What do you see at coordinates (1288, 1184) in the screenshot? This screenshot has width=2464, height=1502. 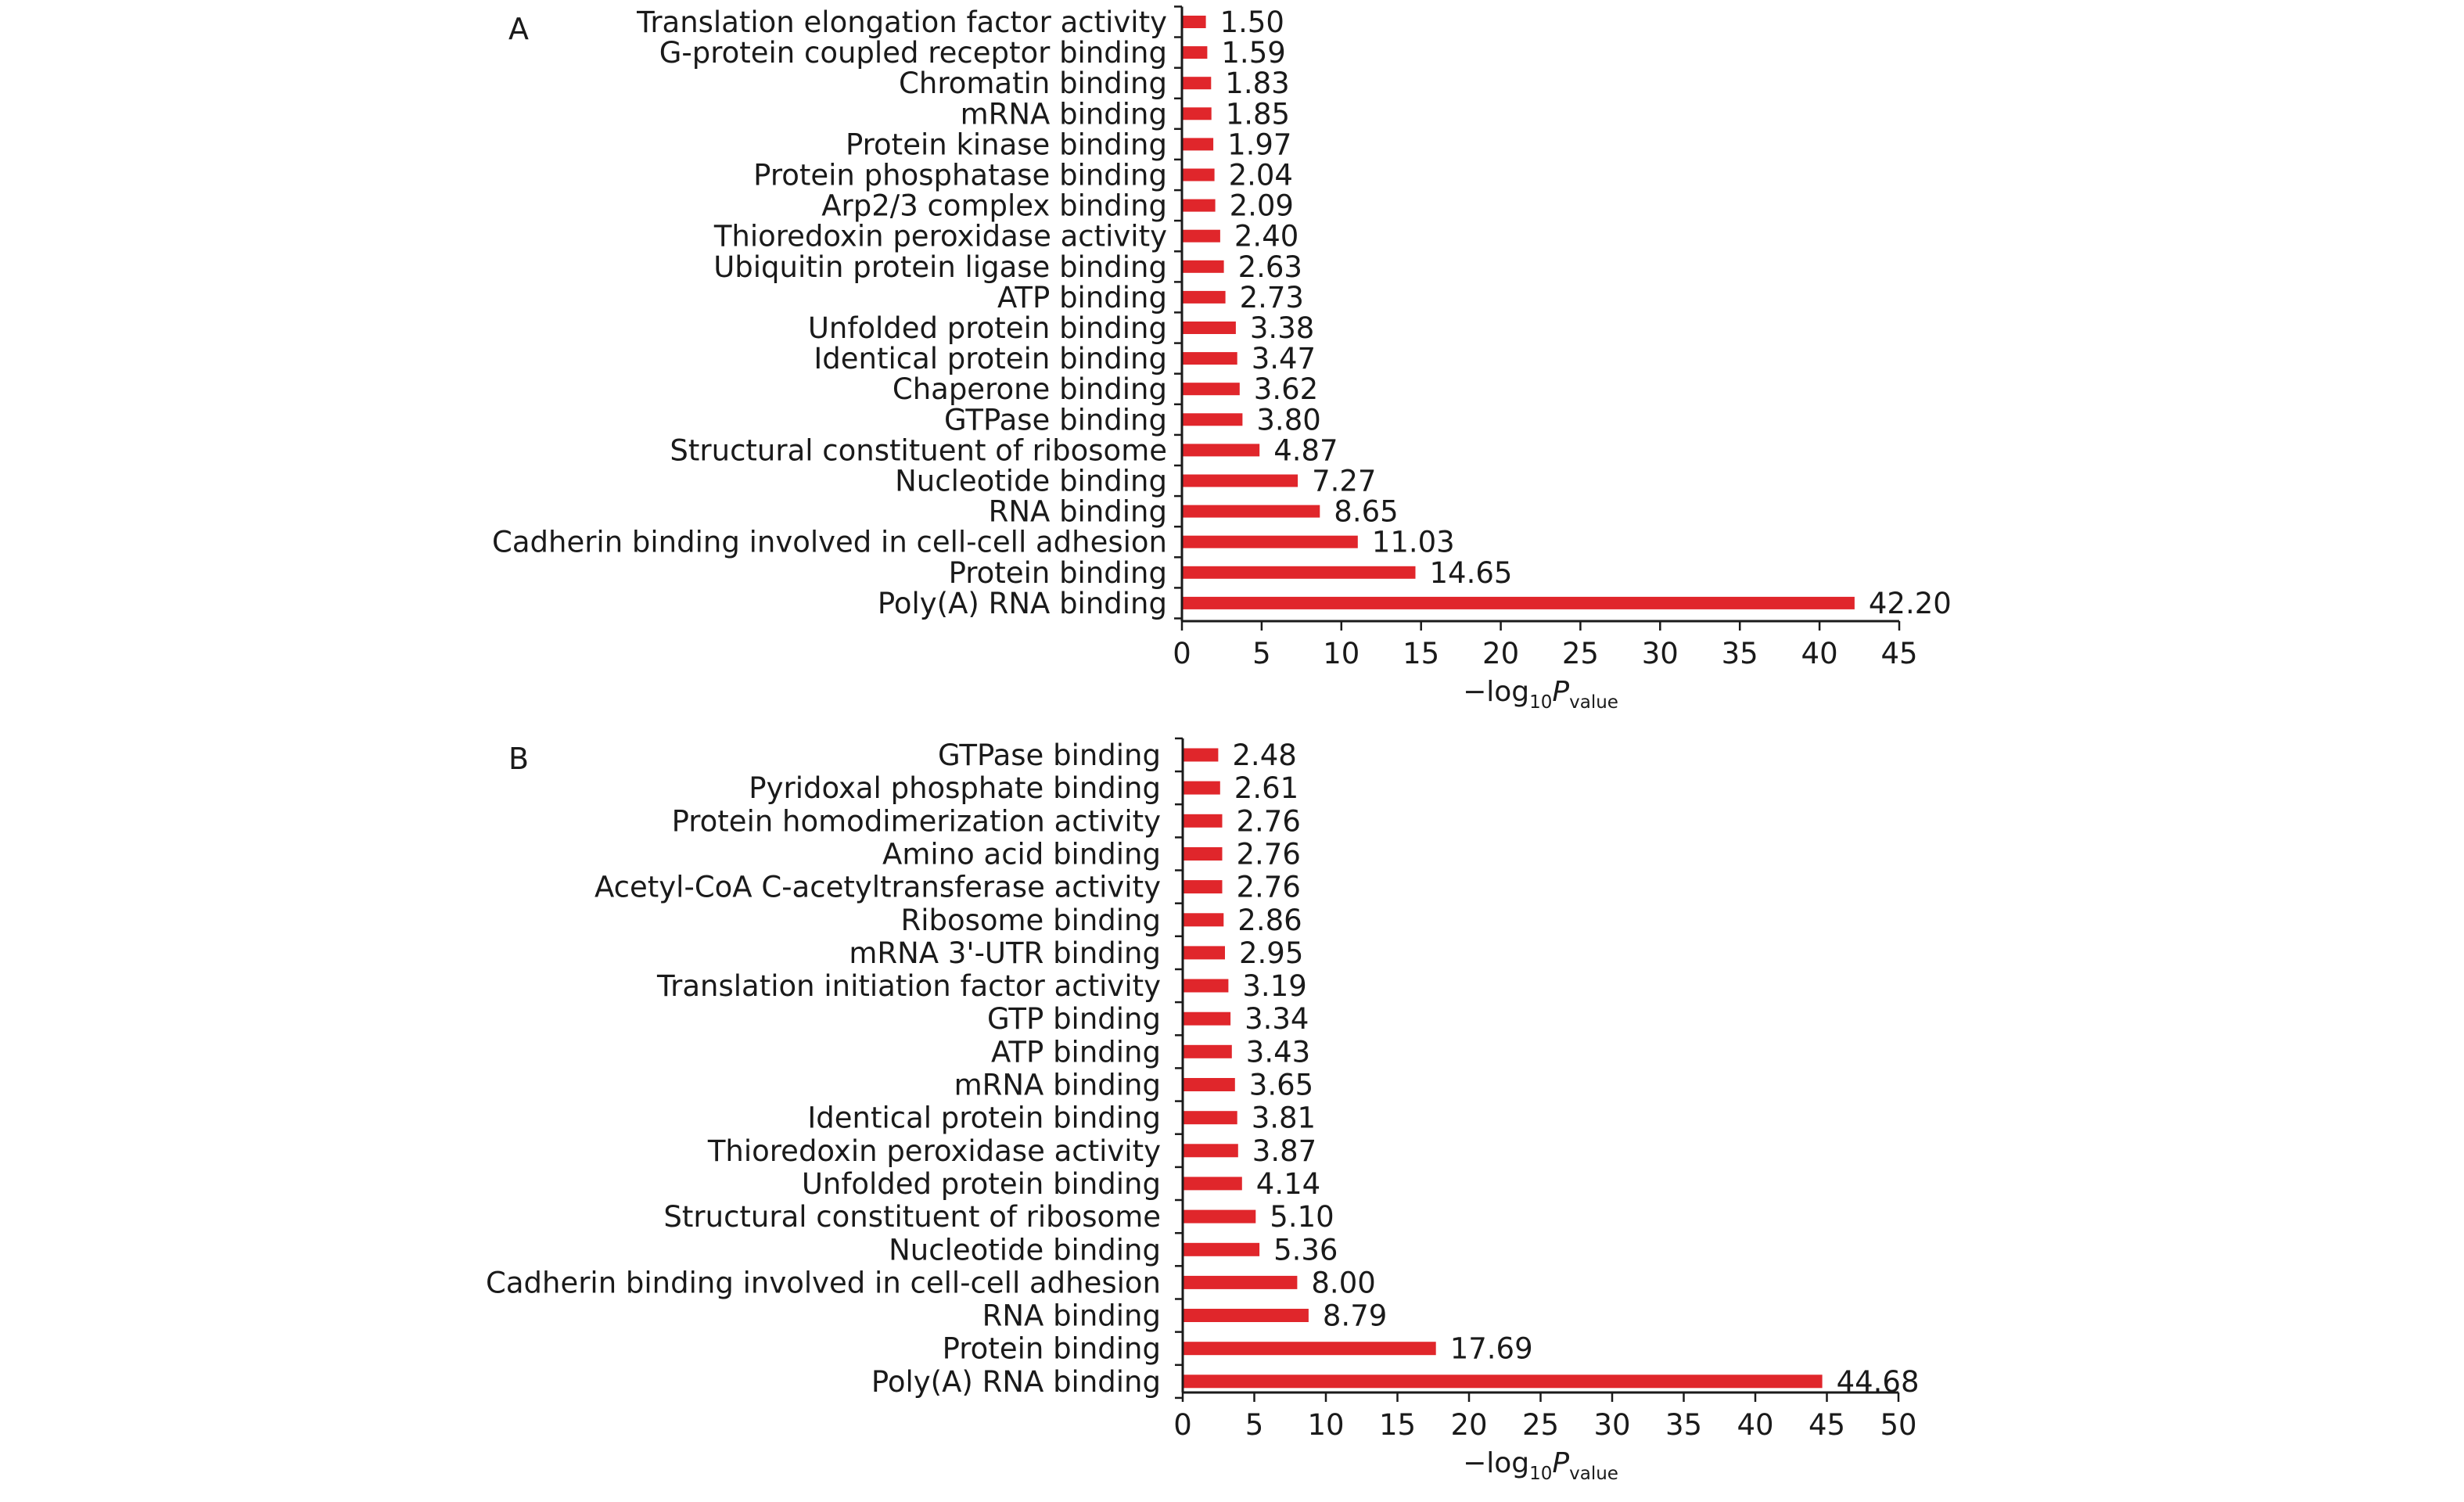 I see `value-label: 4.14` at bounding box center [1288, 1184].